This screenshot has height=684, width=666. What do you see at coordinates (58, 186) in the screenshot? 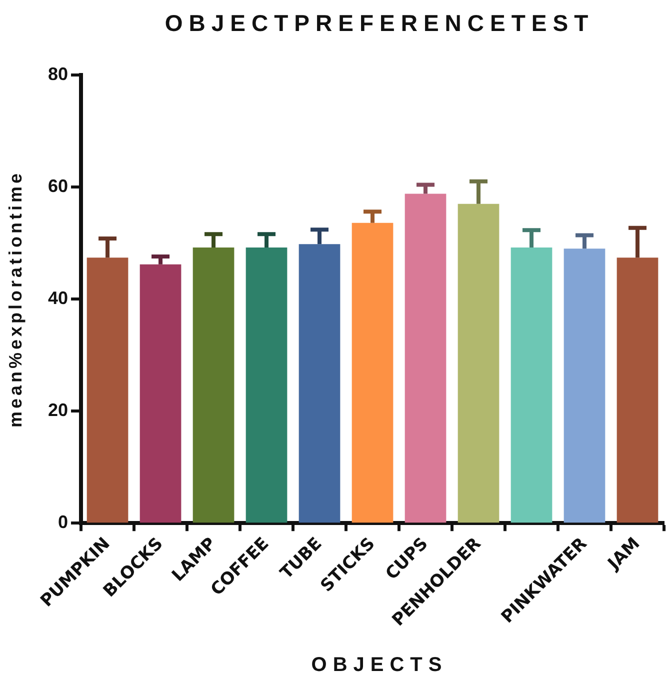
I see `y-tick-label: 60` at bounding box center [58, 186].